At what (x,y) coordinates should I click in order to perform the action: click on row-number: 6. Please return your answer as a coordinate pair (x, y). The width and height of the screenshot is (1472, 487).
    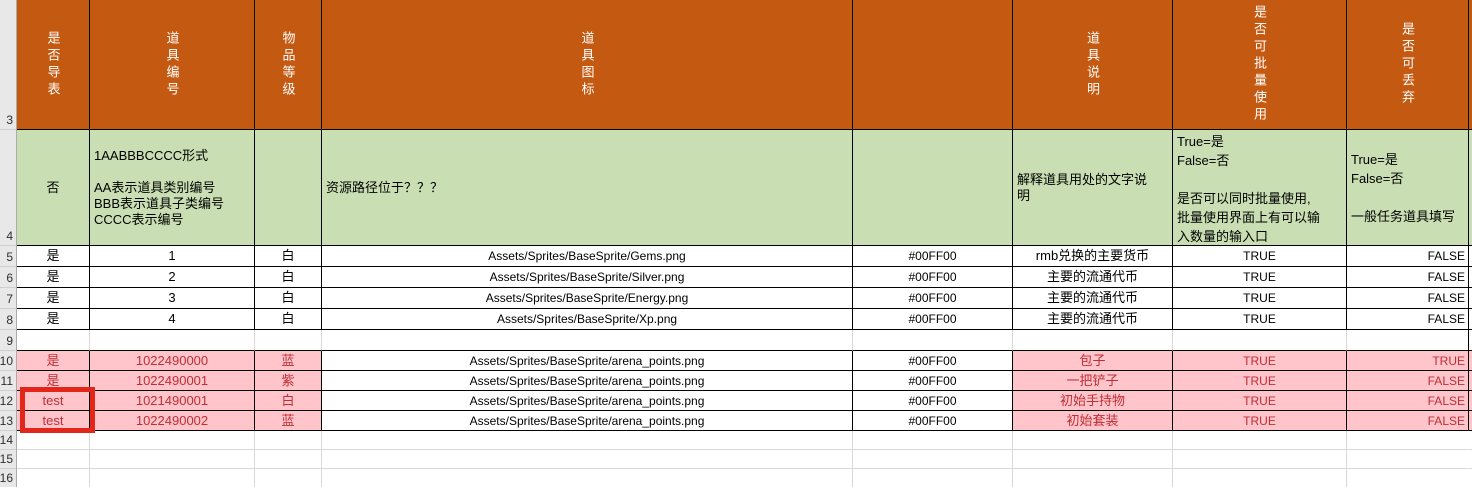
    Looking at the image, I should click on (8, 277).